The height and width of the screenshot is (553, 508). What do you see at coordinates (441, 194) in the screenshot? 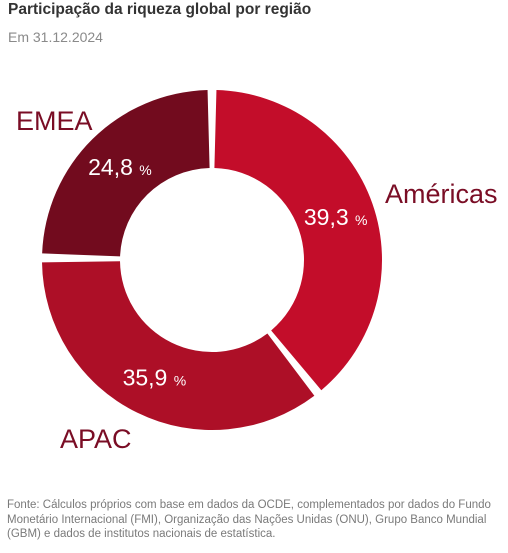
I see `region-label-americas: Américas` at bounding box center [441, 194].